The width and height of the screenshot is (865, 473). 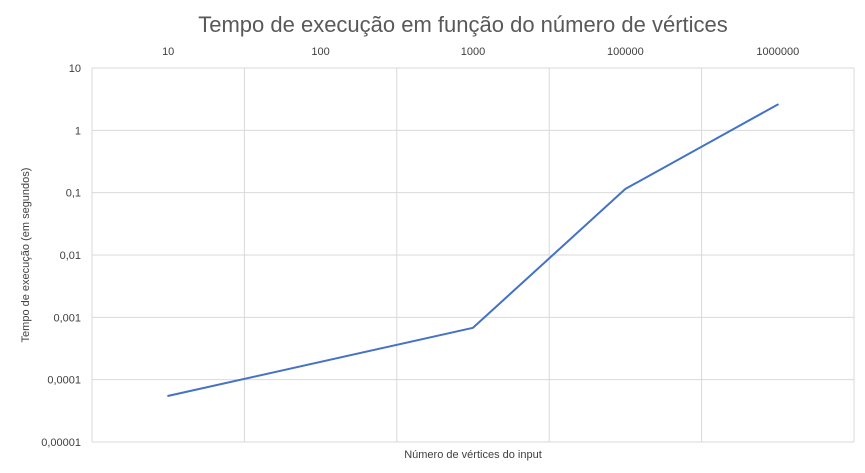 What do you see at coordinates (777, 52) in the screenshot?
I see `x-tick-label: 1000000` at bounding box center [777, 52].